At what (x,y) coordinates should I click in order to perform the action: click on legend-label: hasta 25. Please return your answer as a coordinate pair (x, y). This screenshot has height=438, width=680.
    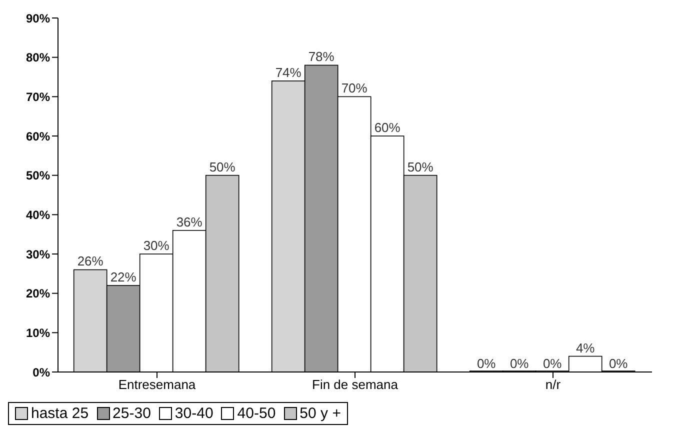
    Looking at the image, I should click on (59, 413).